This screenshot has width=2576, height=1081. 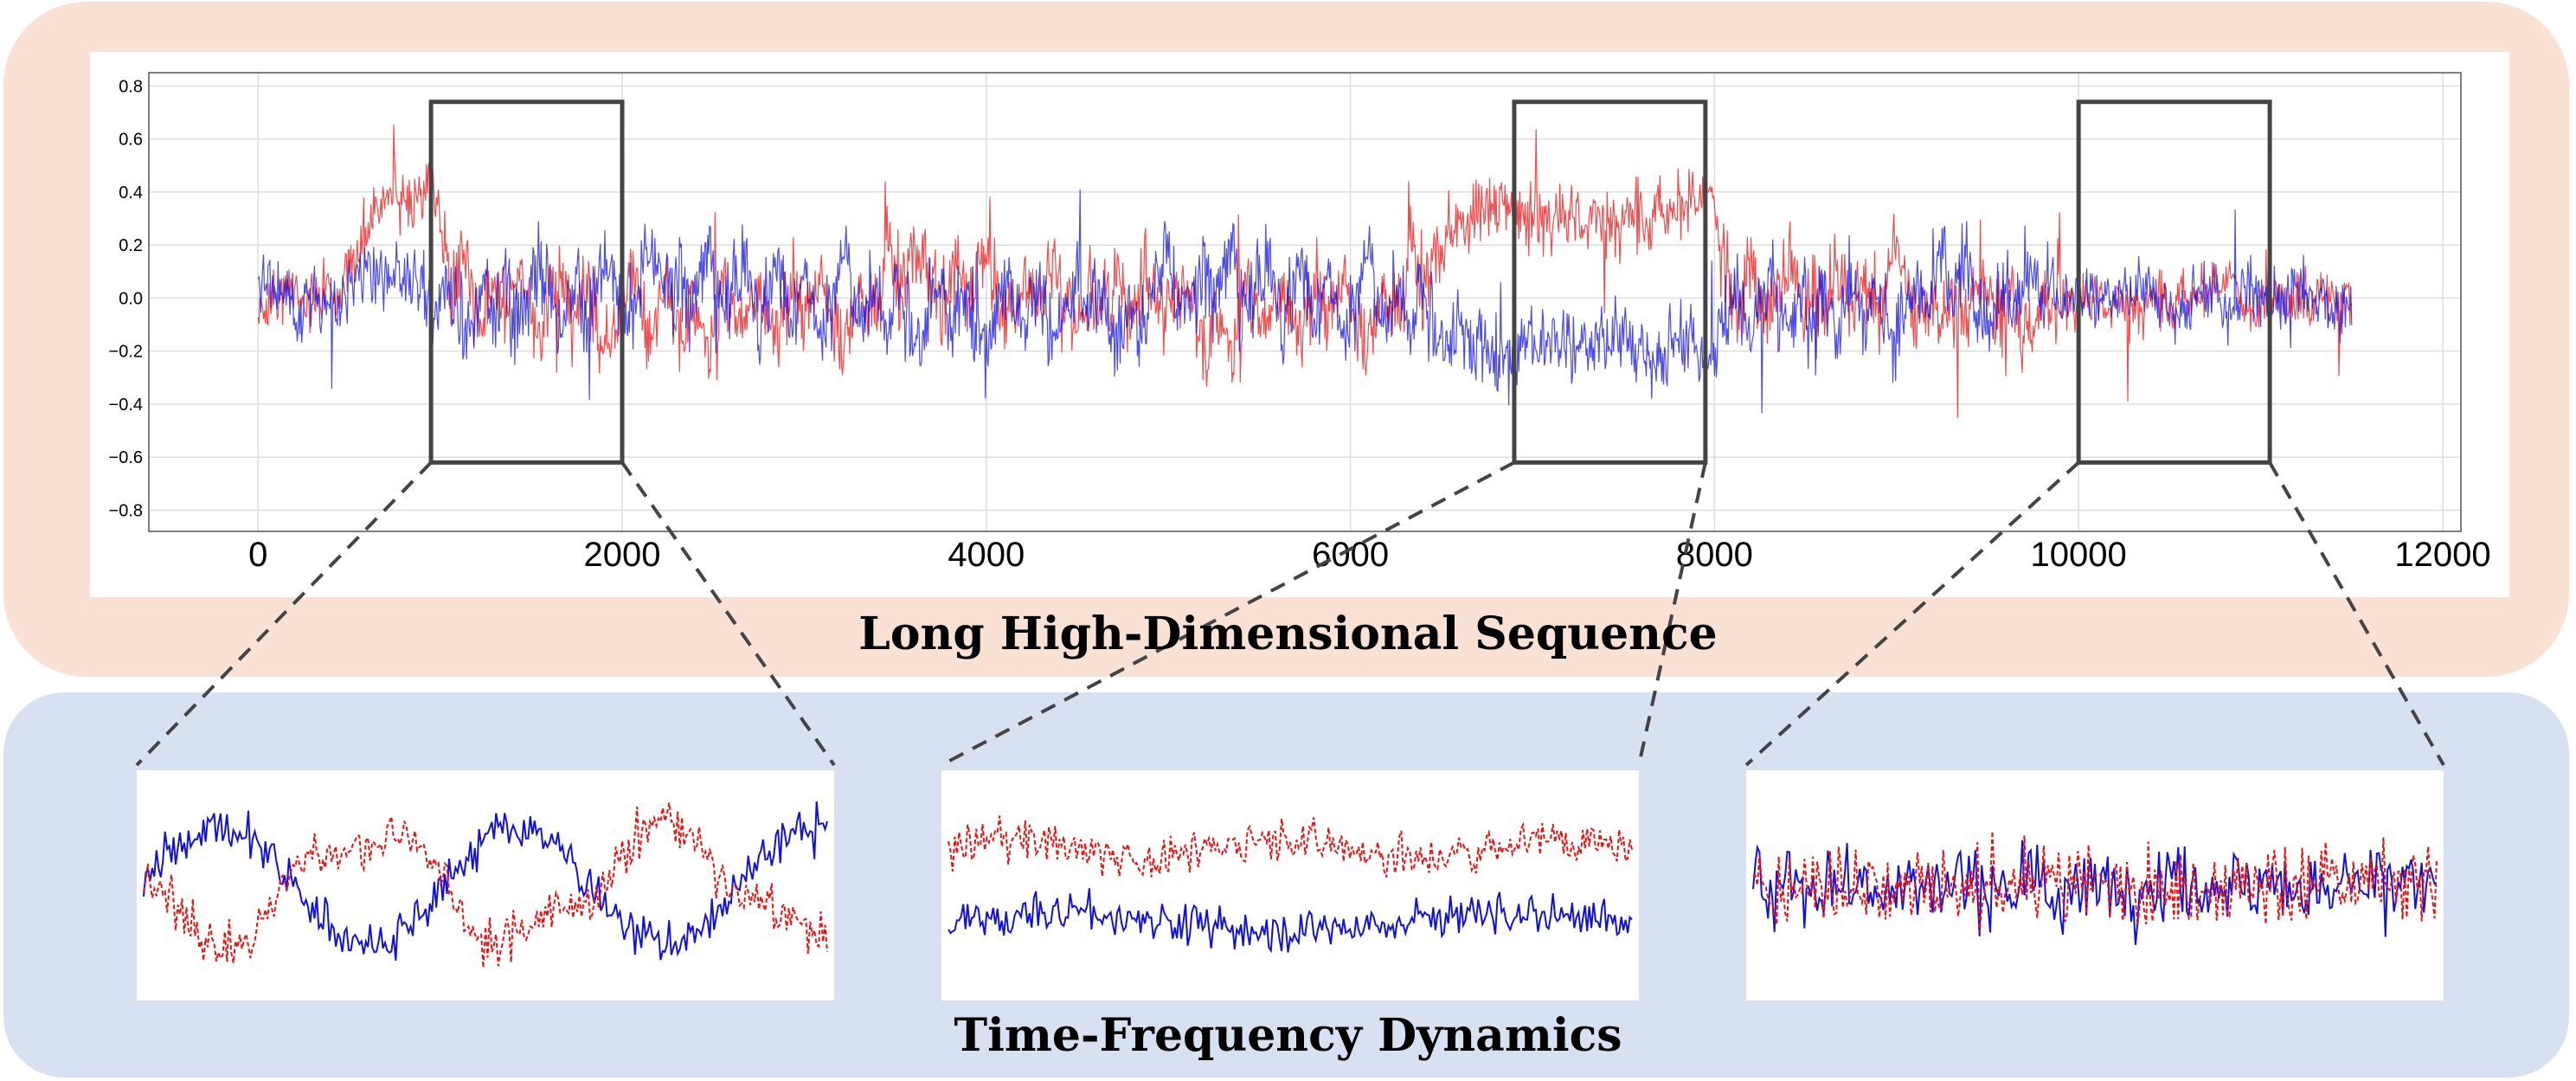 I want to click on zoom-window-1-chart, so click(x=486, y=884).